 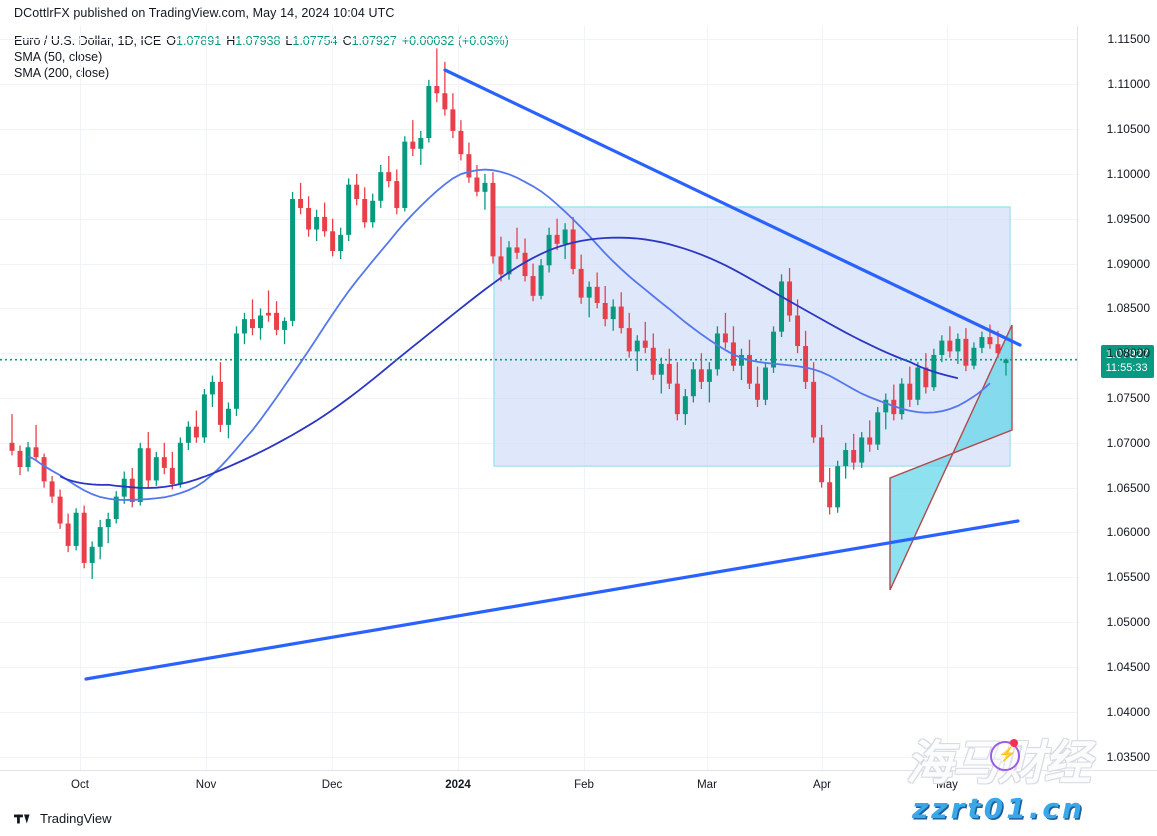 I want to click on close-value: 1.07927, so click(x=374, y=41).